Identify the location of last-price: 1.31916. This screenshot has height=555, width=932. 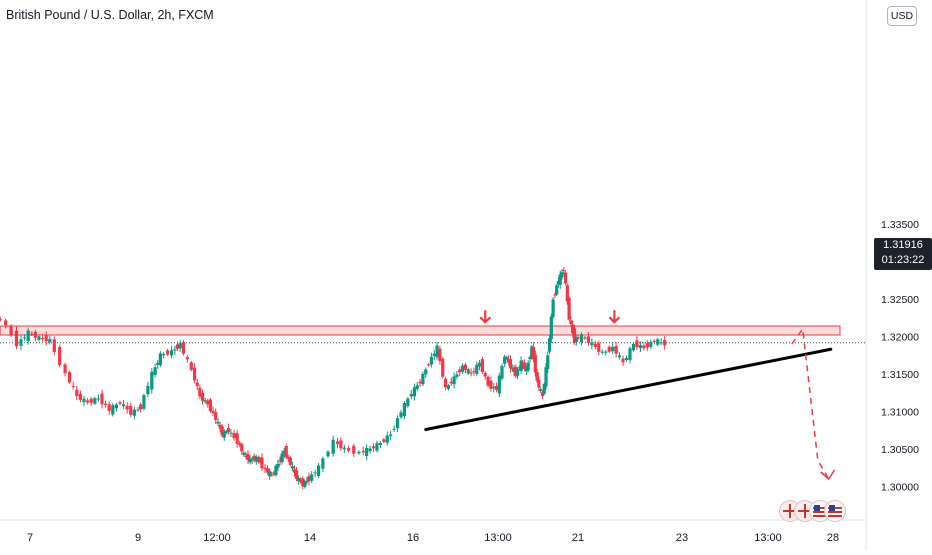
(903, 245).